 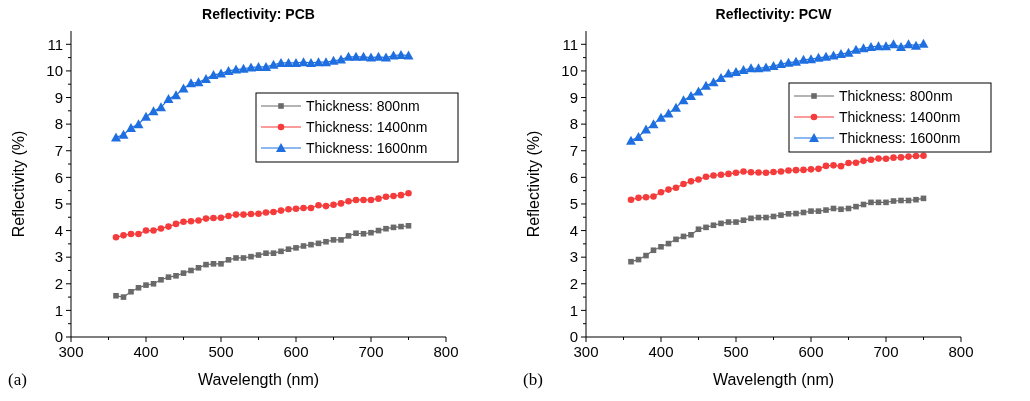 What do you see at coordinates (17, 379) in the screenshot?
I see `text: (a)` at bounding box center [17, 379].